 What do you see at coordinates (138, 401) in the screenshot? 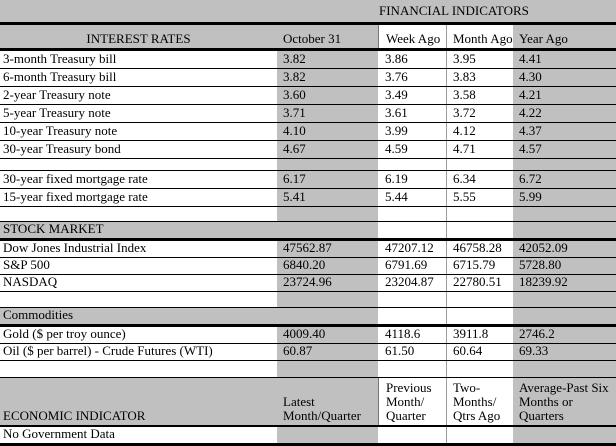
I see `section-header-economic-indicator: ECONOMIC INDICATOR` at bounding box center [138, 401].